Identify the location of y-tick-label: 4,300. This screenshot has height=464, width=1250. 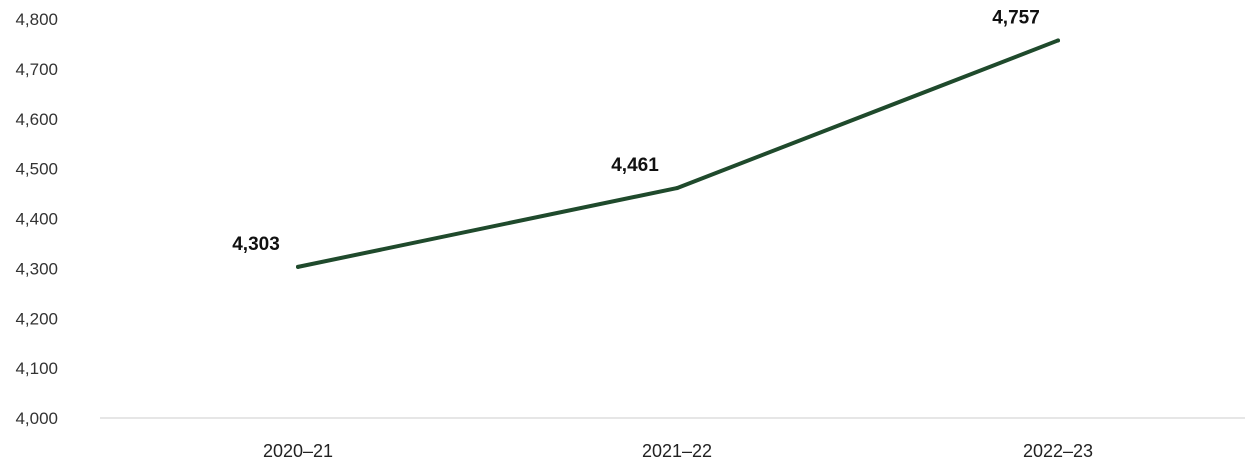
(36, 268).